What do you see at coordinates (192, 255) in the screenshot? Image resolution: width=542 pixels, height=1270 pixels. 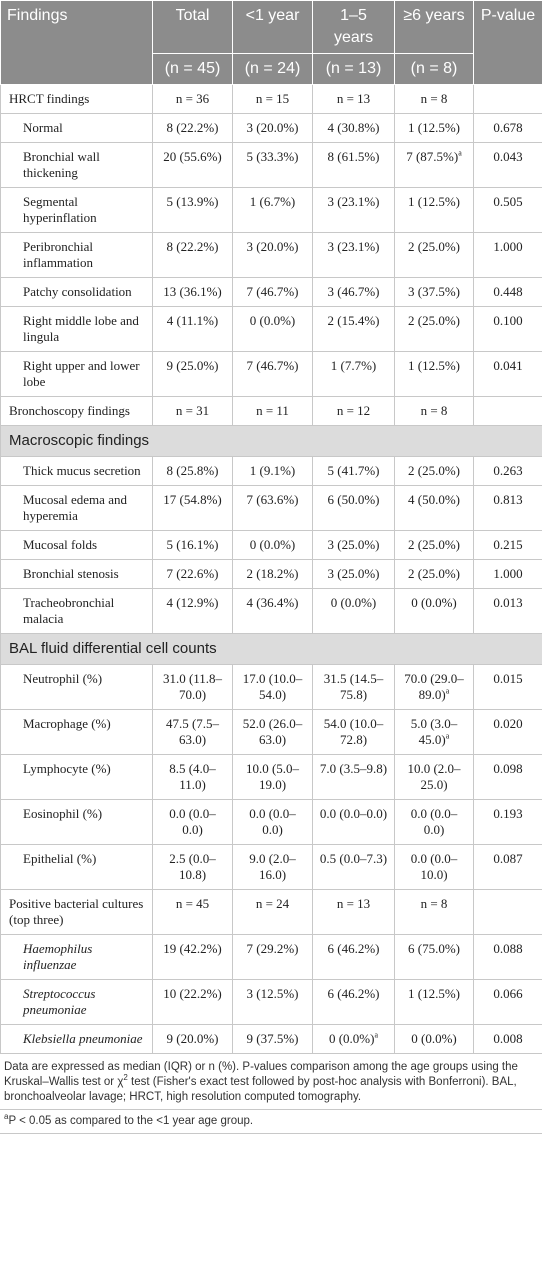 I see `data-cell: 8 (22.2%)` at bounding box center [192, 255].